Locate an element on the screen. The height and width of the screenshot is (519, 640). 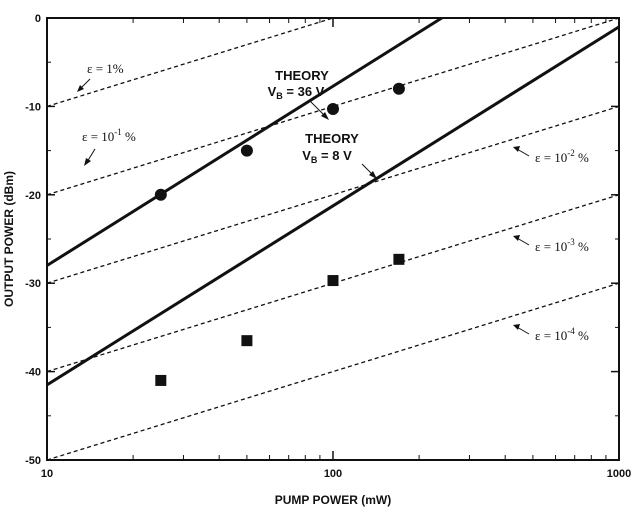
y-tick-label: 0 is located at coordinates (38, 19).